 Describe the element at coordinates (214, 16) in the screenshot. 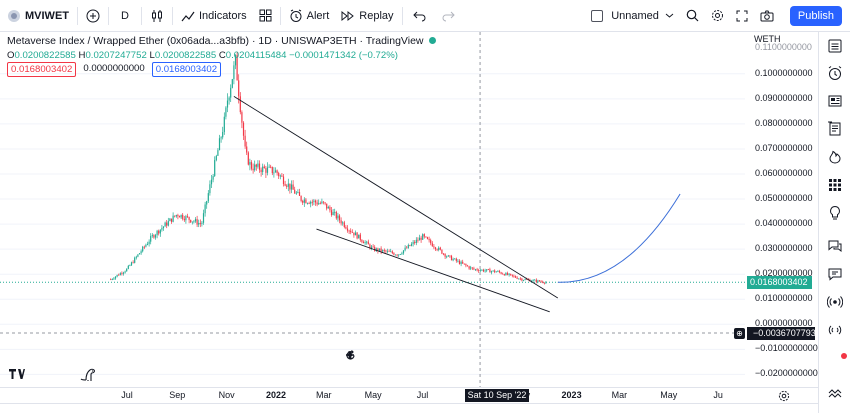

I see `indicators-button: Indicators` at that location.